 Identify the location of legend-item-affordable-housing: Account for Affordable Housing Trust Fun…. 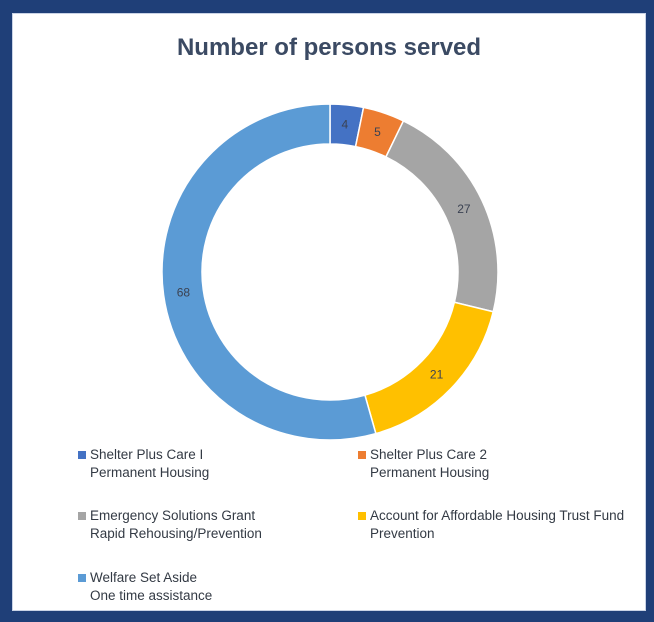
(491, 525).